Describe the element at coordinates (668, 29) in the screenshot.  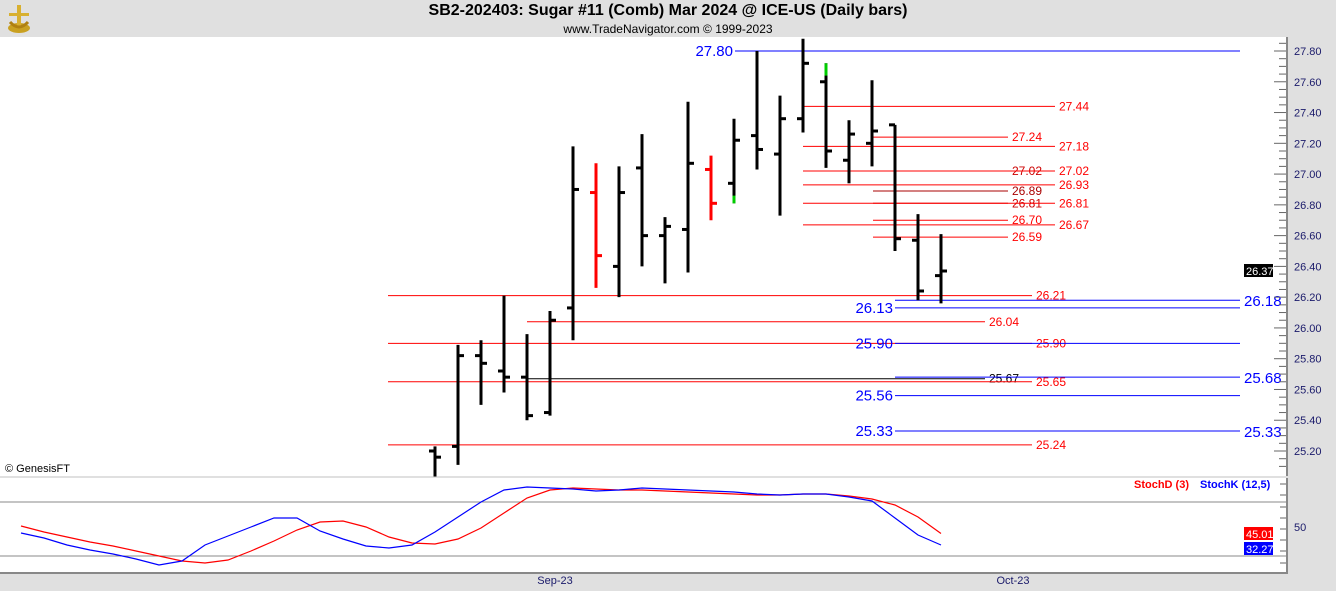
I see `chart-subtitle: www.TradeNavigator.com © 1999-2023` at that location.